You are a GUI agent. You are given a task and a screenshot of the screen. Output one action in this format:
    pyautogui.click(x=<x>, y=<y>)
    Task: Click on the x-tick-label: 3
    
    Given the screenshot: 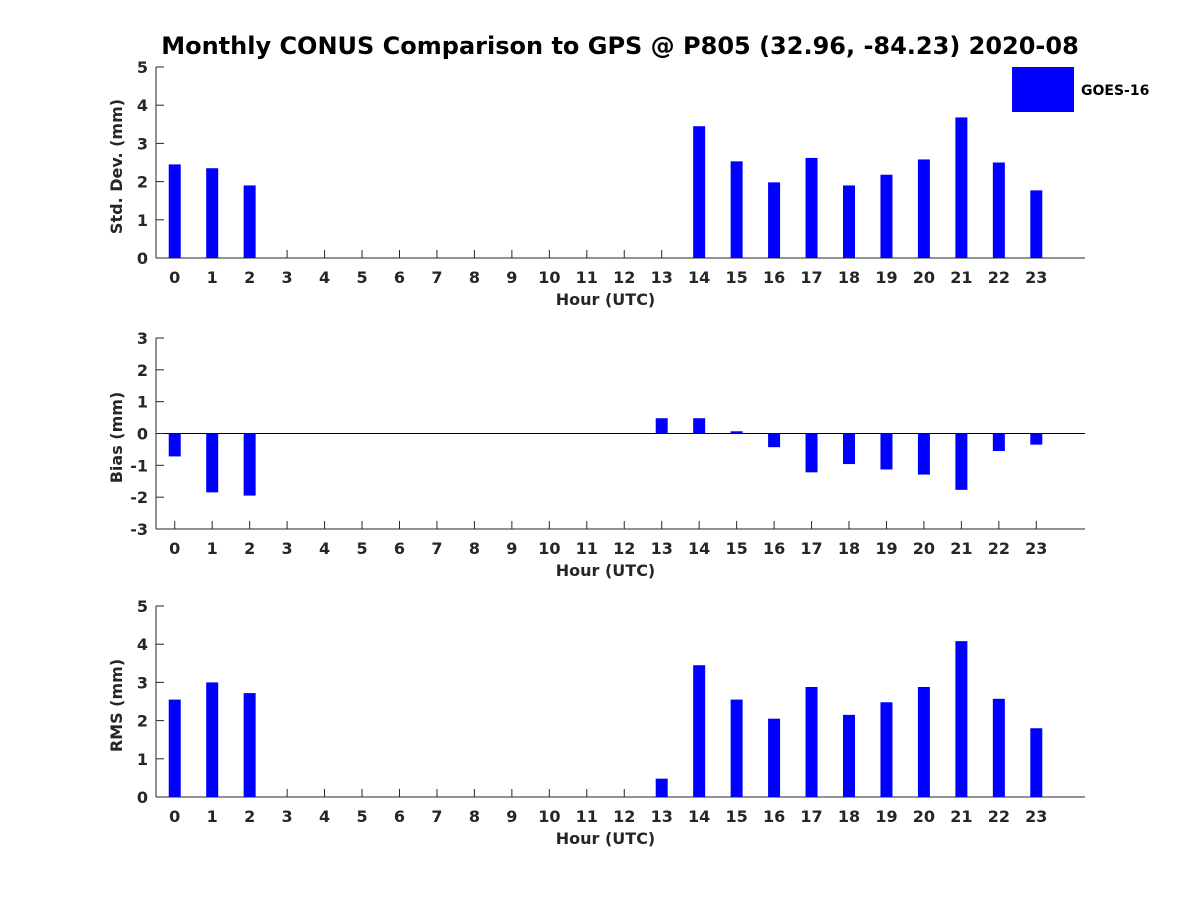 What is the action you would take?
    pyautogui.click(x=287, y=816)
    